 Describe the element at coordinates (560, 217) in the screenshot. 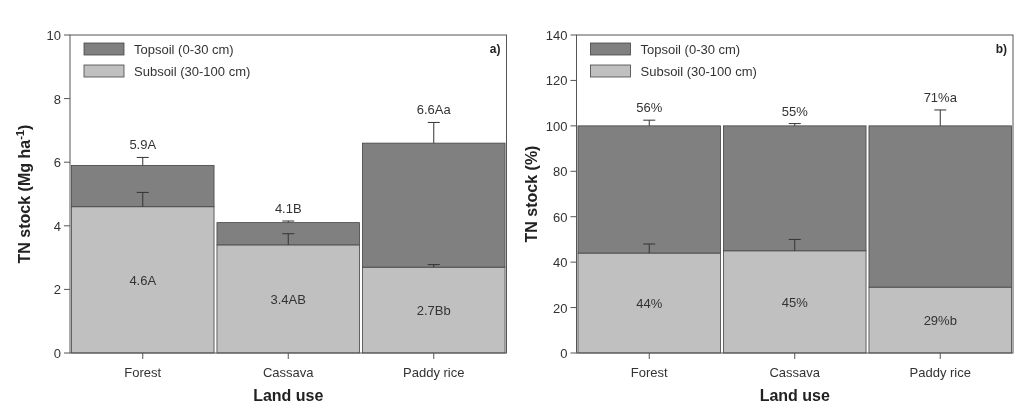

I see `y-tick-label: 60` at that location.